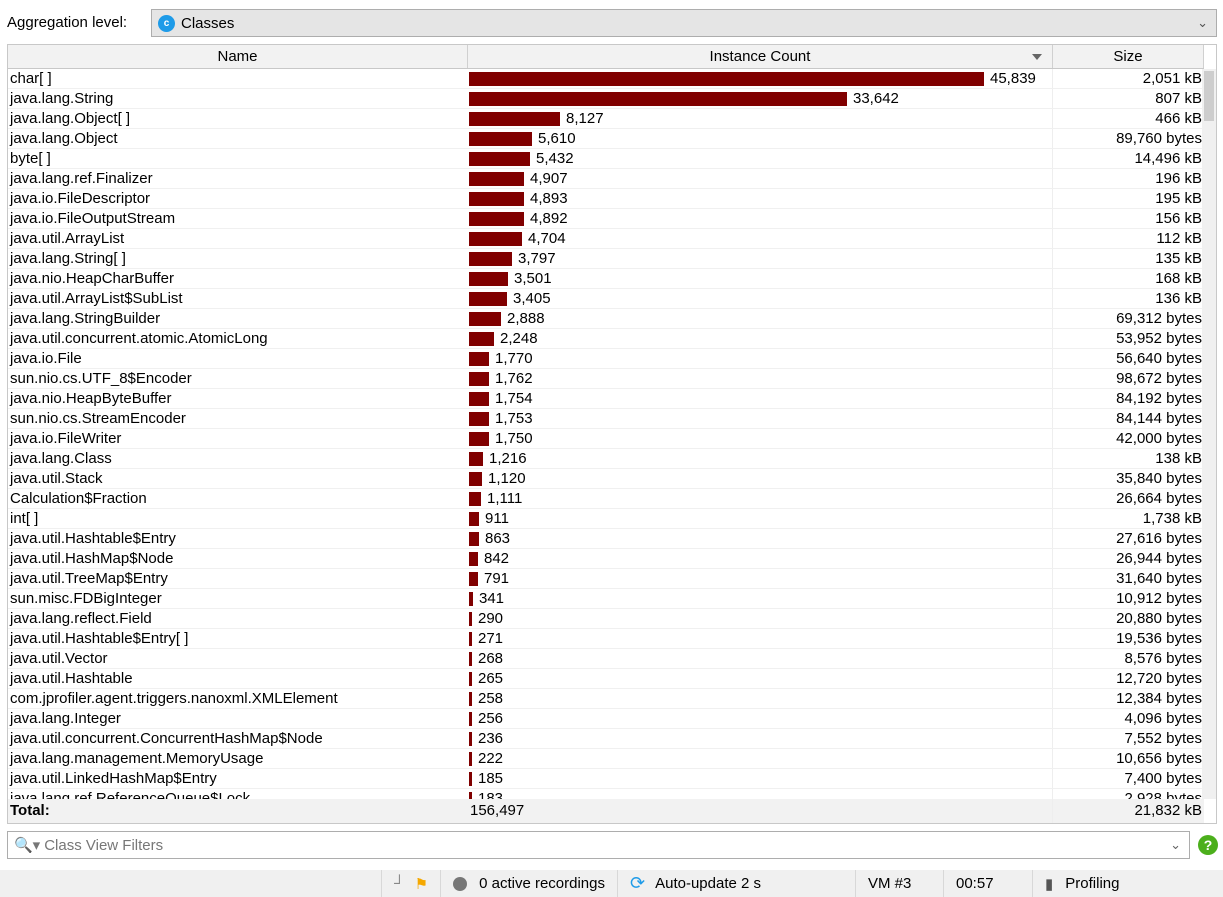 The width and height of the screenshot is (1223, 897). I want to click on autoupdate-status: ⟳ Auto-update 2 s, so click(736, 883).